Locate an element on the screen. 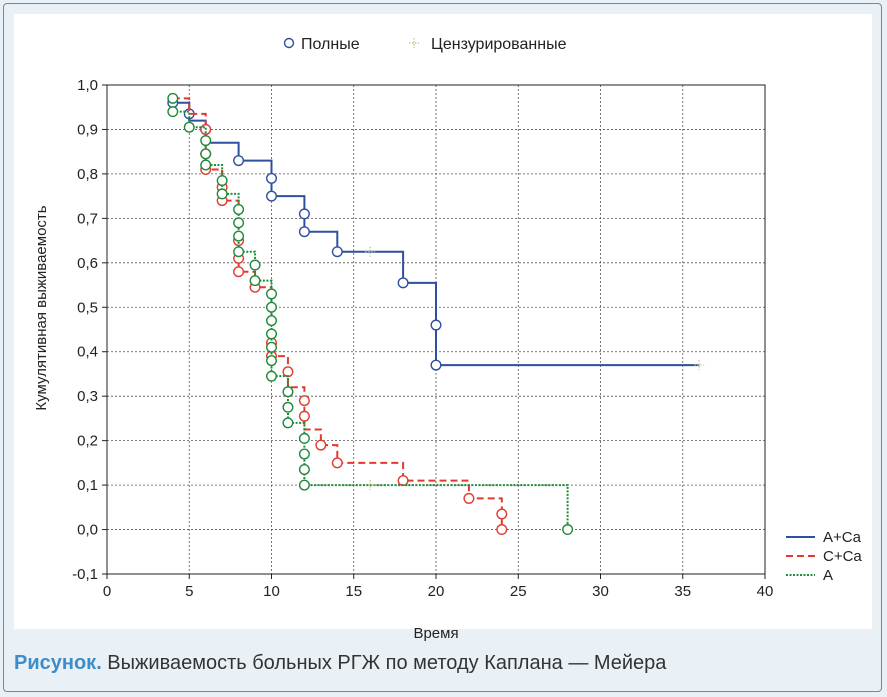 The width and height of the screenshot is (887, 697). y-tick-label: -0,1 is located at coordinates (85, 574).